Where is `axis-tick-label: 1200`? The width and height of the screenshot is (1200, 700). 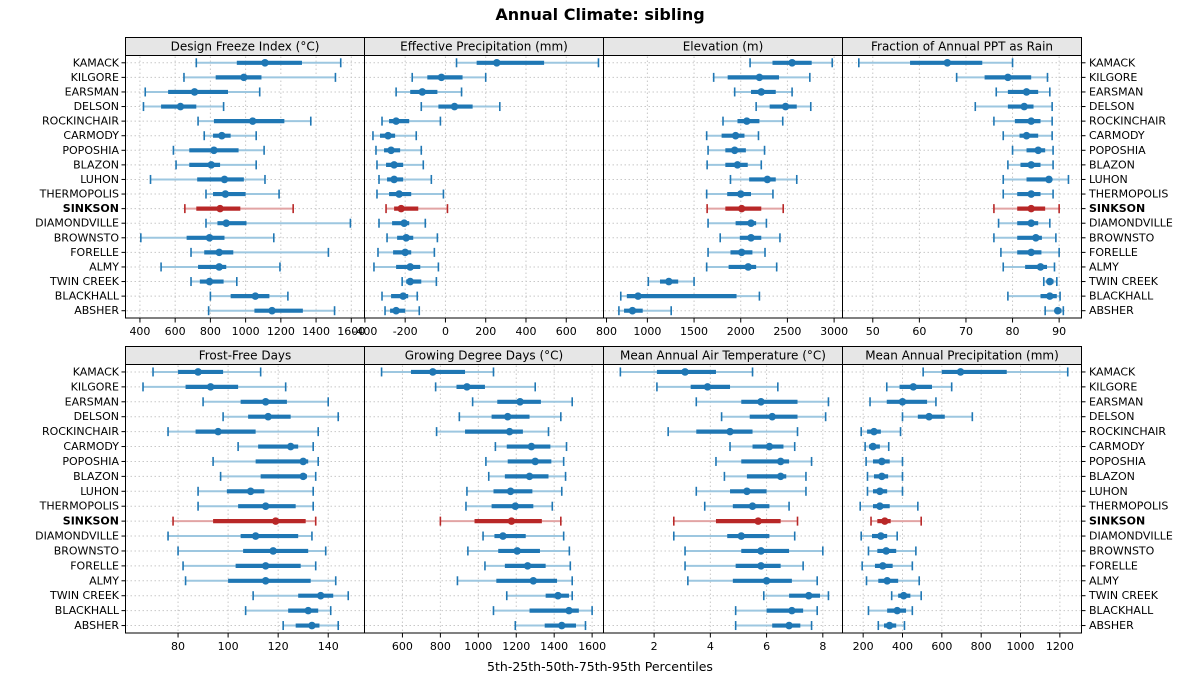
axis-tick-label: 1200 is located at coordinates (1060, 646).